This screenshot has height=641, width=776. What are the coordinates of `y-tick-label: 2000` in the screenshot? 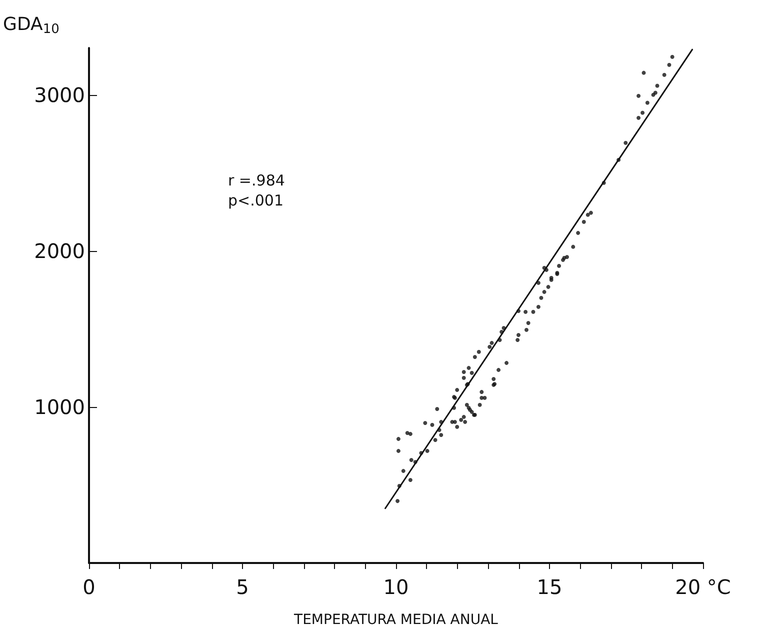 It's located at (59, 250).